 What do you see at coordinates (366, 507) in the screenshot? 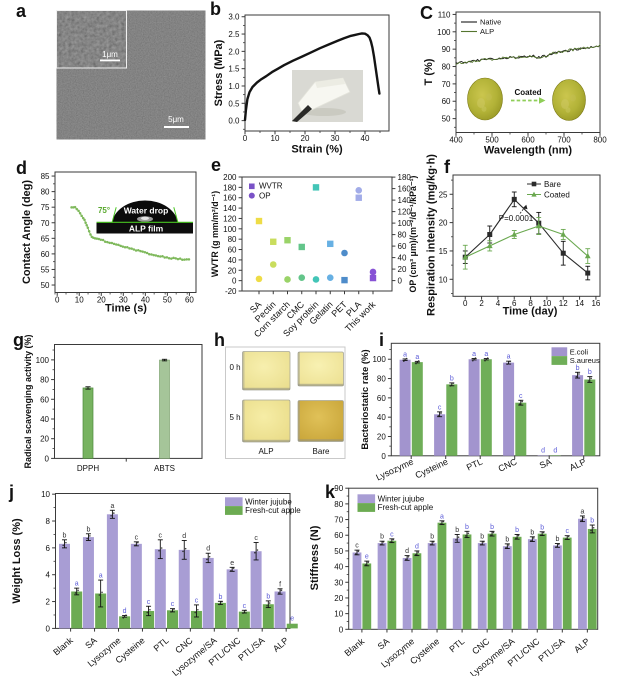
I see `legend-swatch` at bounding box center [366, 507].